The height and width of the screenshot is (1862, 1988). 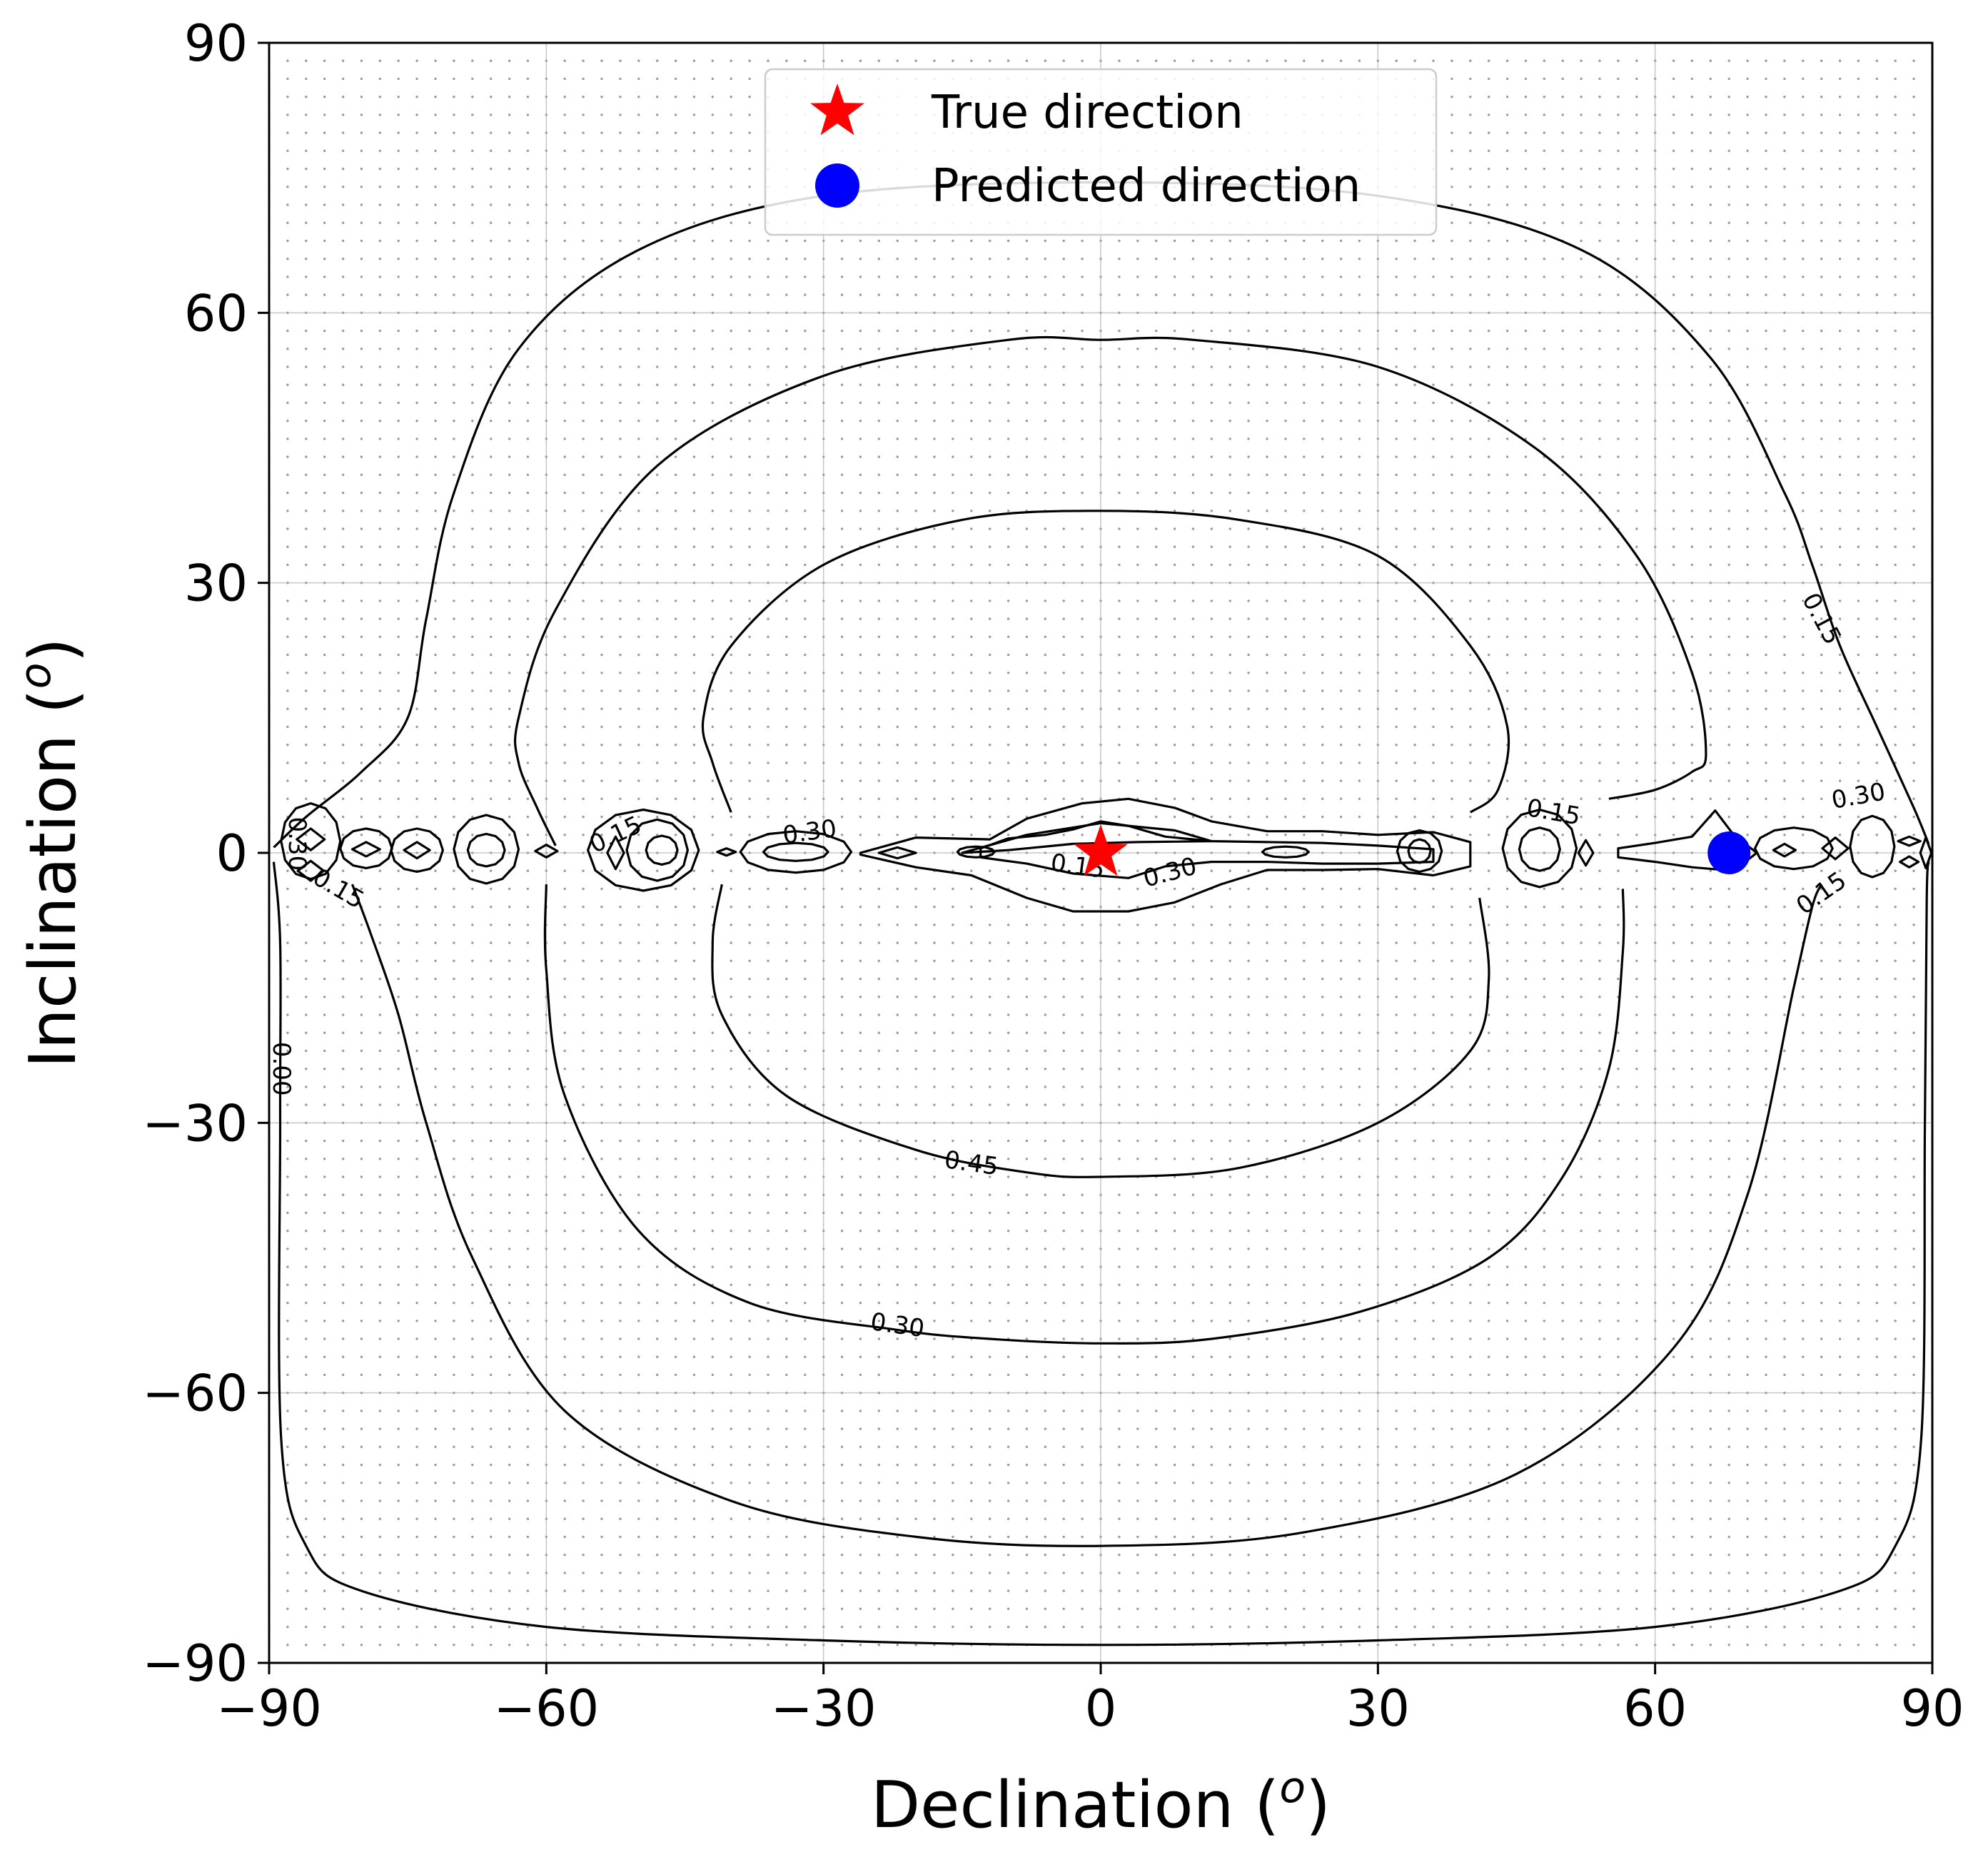 What do you see at coordinates (195, 1124) in the screenshot?
I see `y-tick-label: −30` at bounding box center [195, 1124].